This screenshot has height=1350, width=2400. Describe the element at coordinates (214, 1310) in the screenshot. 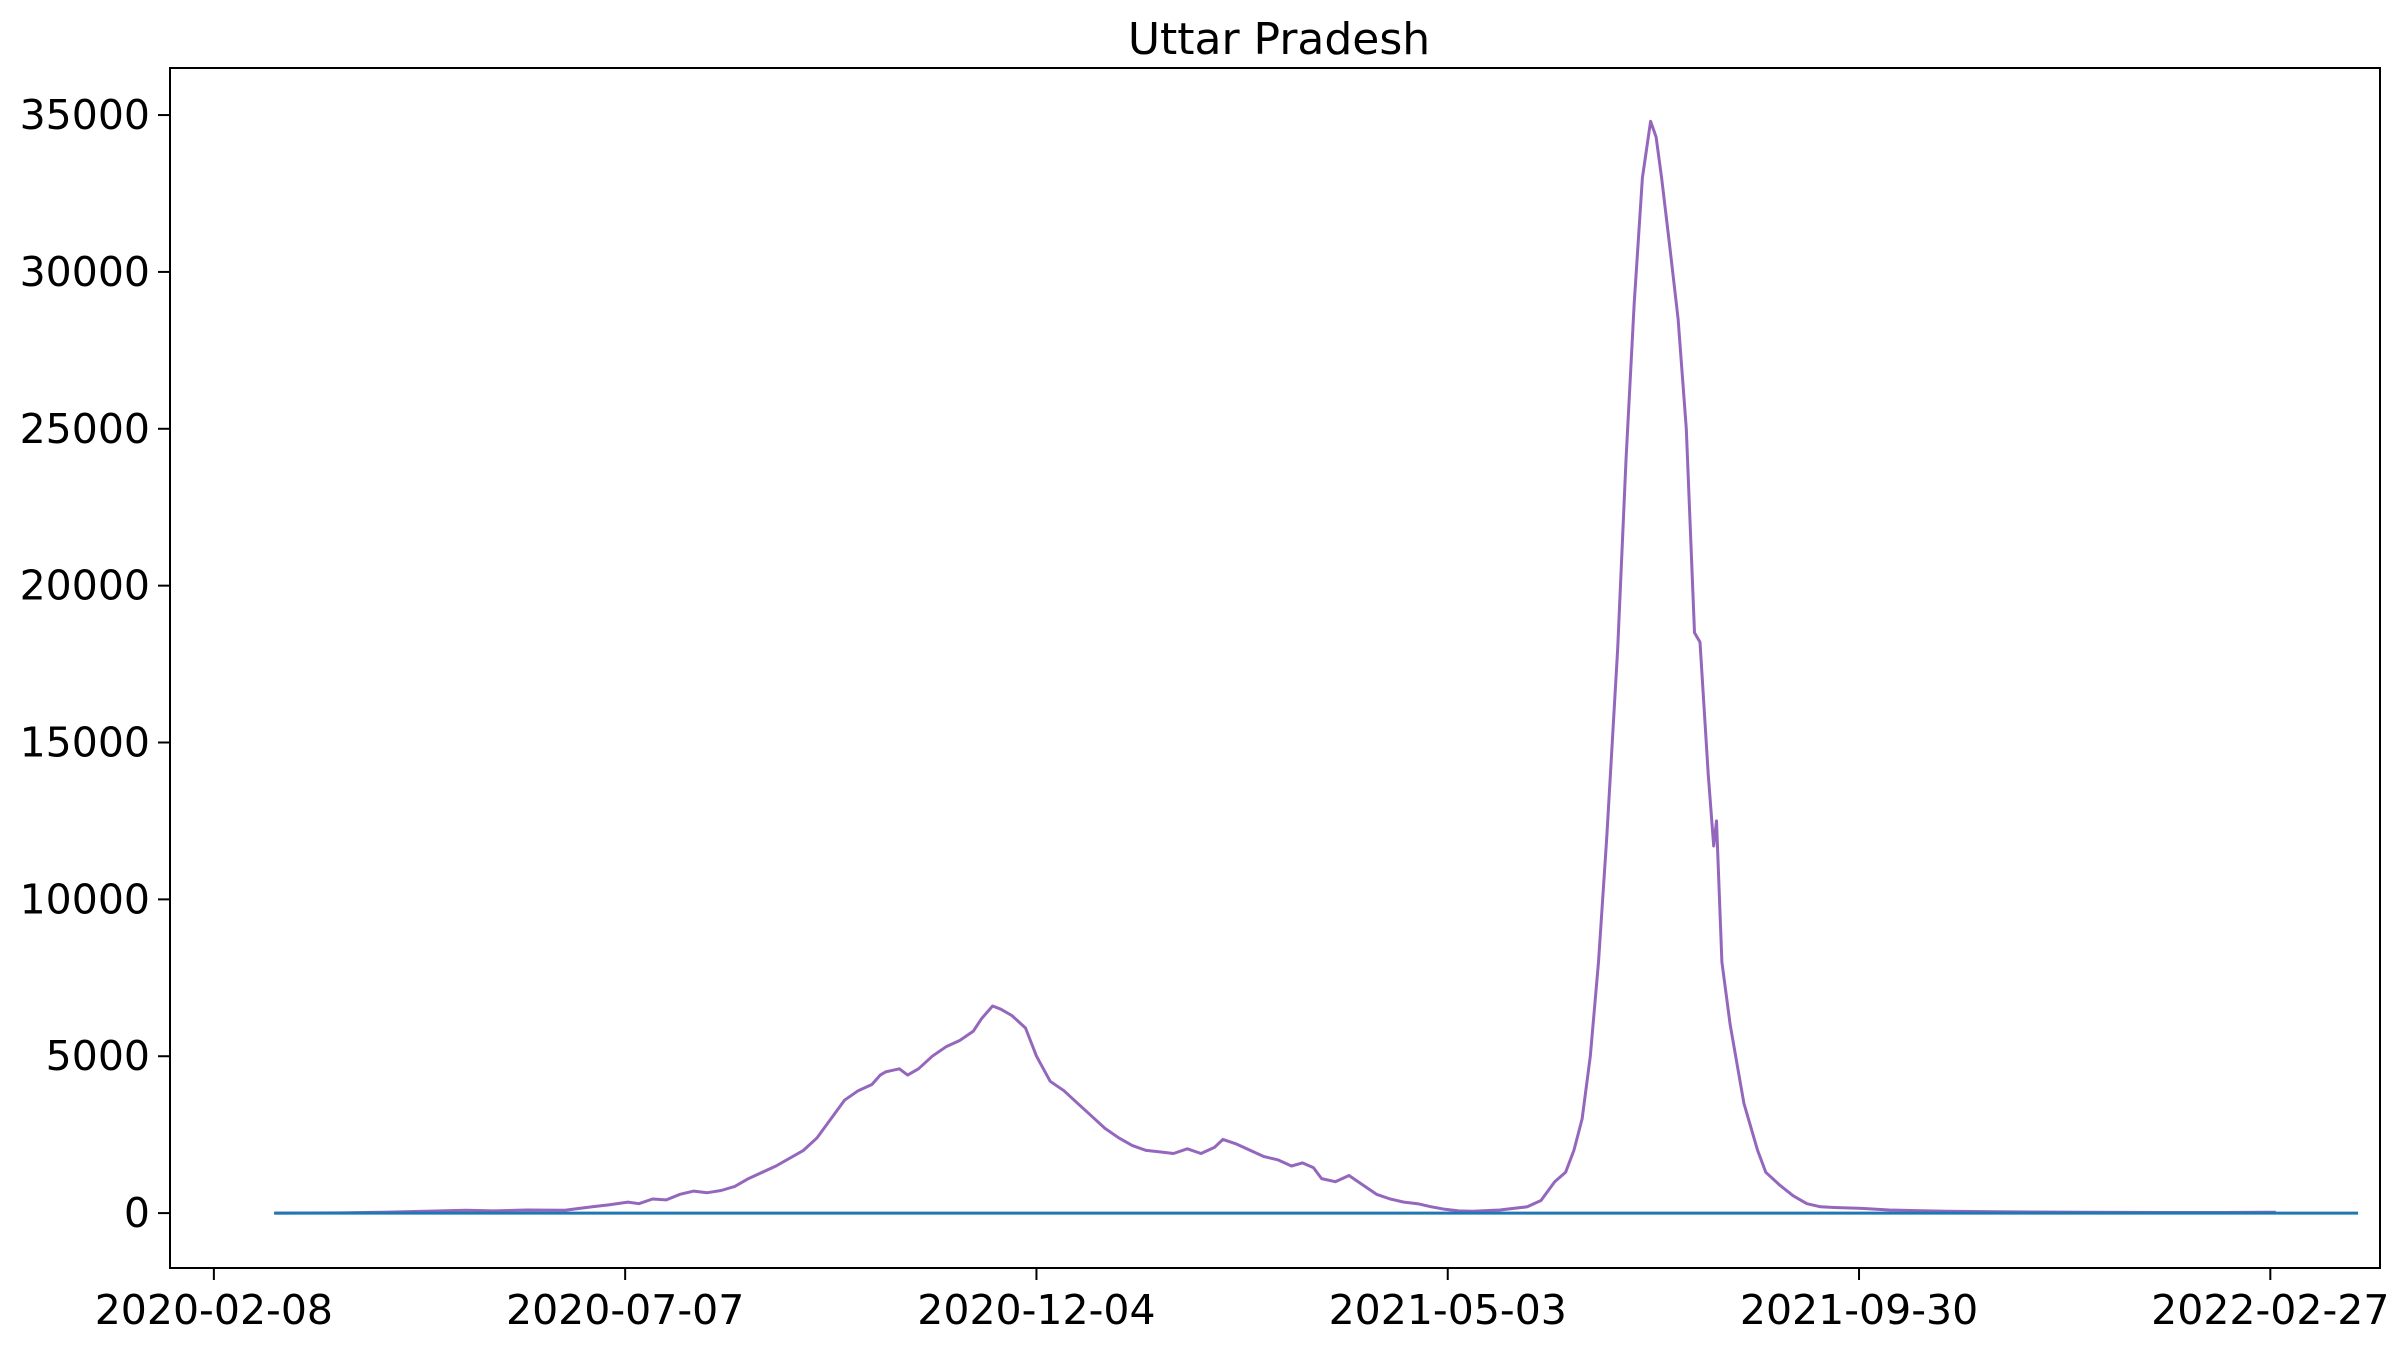

I see `x-tick-label: 2020-02-08` at that location.